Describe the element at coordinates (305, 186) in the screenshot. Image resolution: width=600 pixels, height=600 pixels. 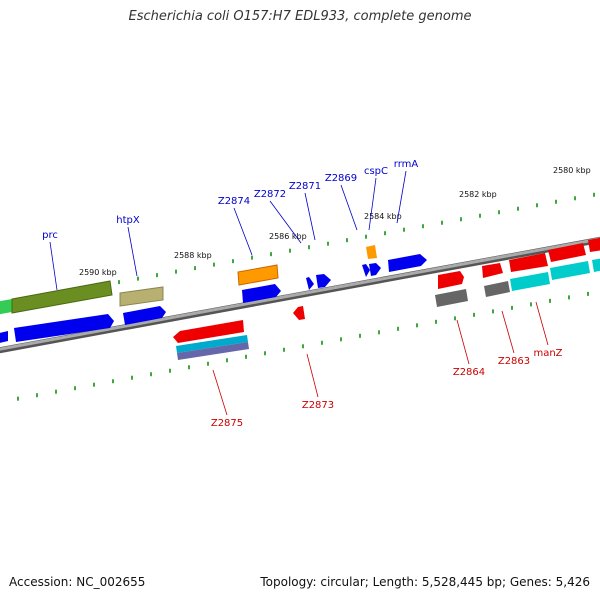
I see `gene-label: Z2871` at that location.